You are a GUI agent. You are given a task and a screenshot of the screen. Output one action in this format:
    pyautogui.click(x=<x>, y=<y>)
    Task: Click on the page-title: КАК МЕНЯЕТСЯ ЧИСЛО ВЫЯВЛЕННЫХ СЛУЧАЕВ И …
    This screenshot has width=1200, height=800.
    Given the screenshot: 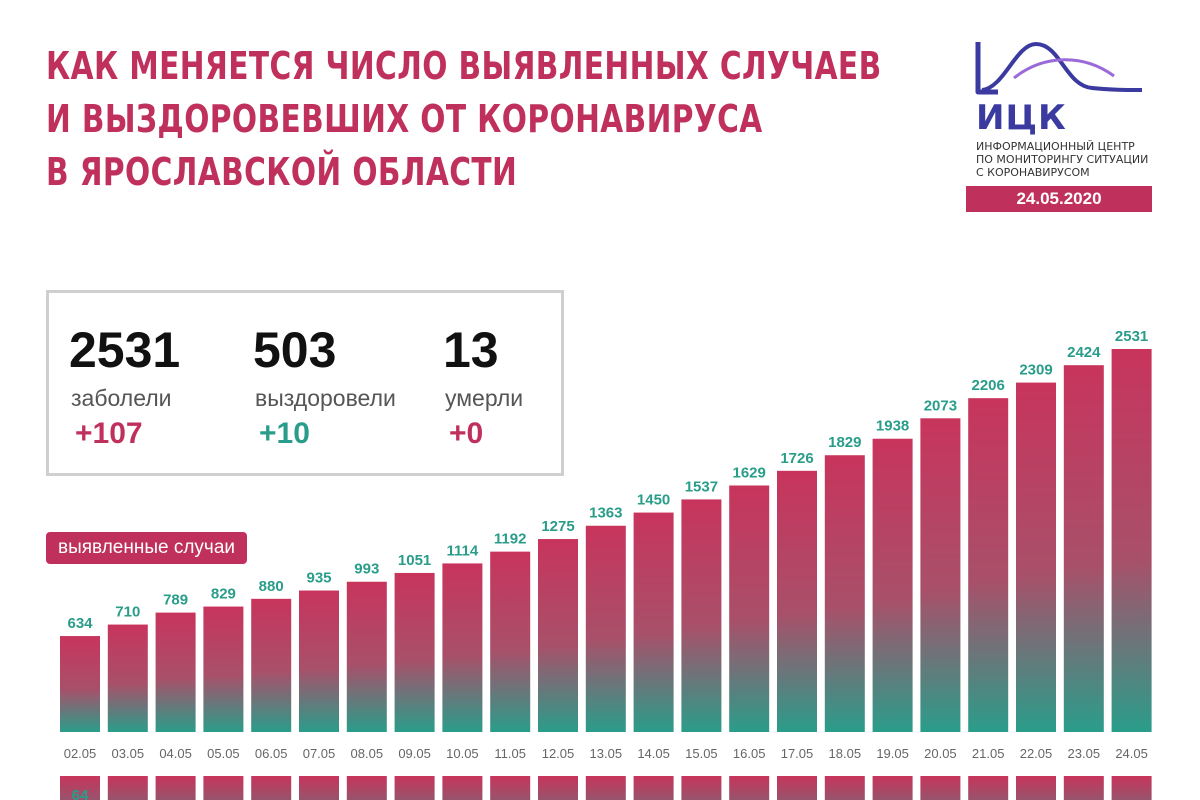 What is the action you would take?
    pyautogui.click(x=464, y=119)
    